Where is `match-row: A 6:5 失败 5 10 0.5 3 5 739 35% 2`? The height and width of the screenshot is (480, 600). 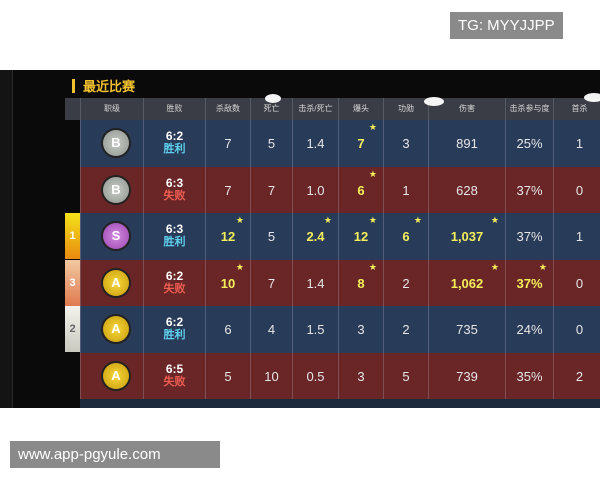
match-row: A 6:5 失败 5 10 0.5 3 5 739 35% 2 is located at coordinates (340, 376).